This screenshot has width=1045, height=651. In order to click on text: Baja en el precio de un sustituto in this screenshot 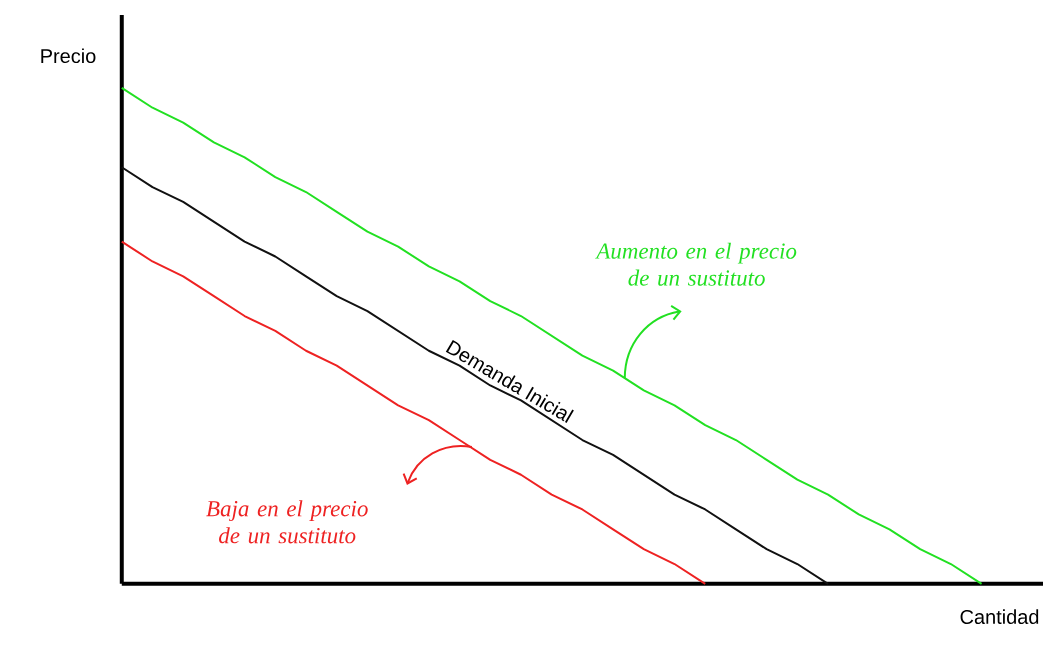, I will do `click(287, 522)`.